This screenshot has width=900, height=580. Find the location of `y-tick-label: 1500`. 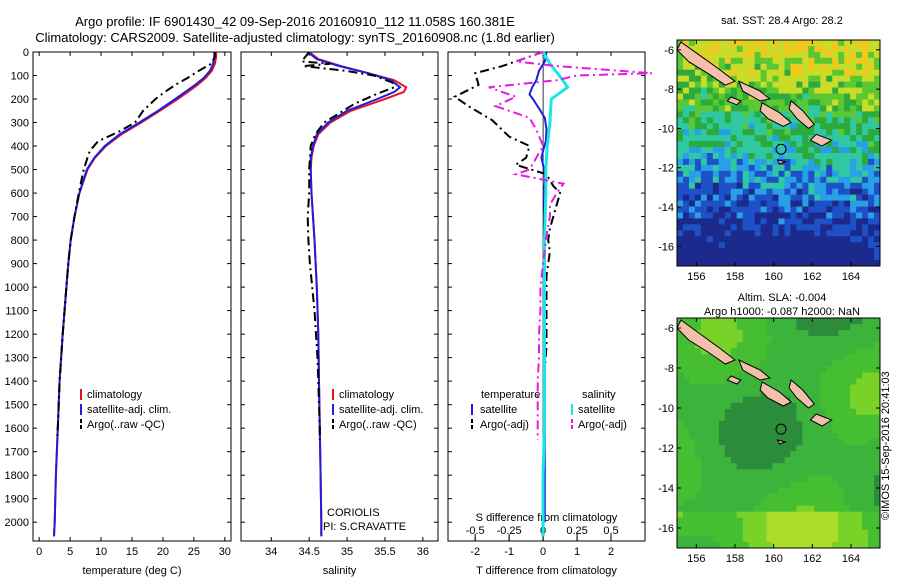

y-tick-label: 1500 is located at coordinates (17, 406).